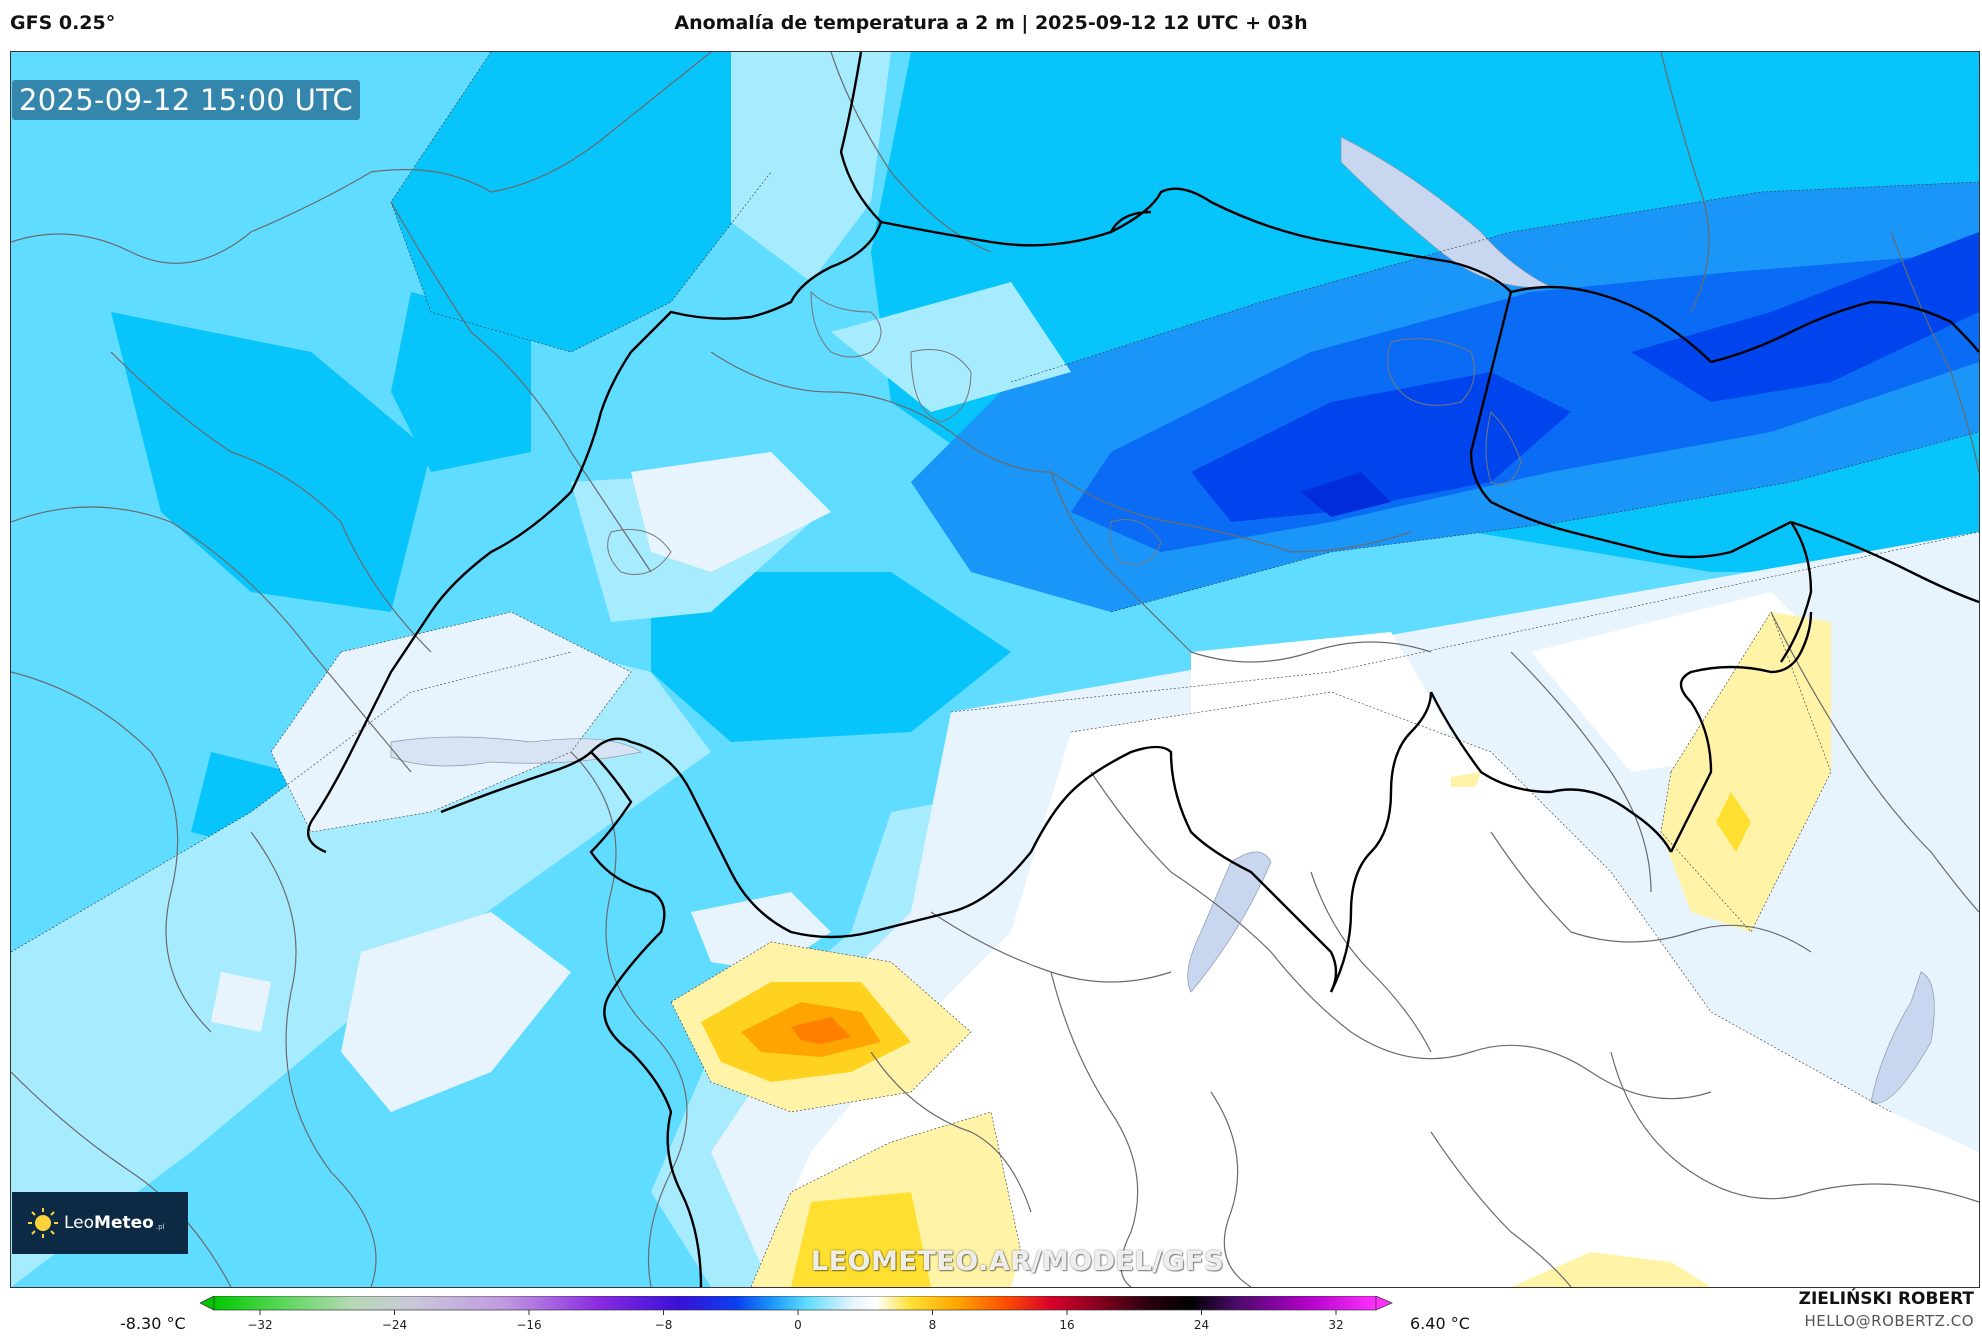 Image resolution: width=1982 pixels, height=1339 pixels. Describe the element at coordinates (1886, 1299) in the screenshot. I see `author-name: ZIELIŃSKI ROBERT` at that location.